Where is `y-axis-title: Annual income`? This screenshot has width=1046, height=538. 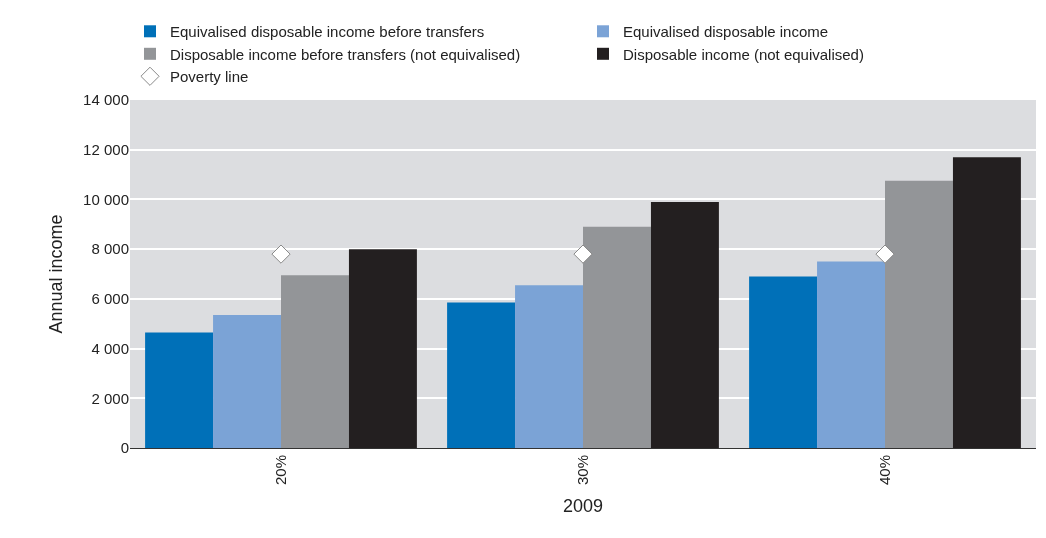
y-axis-title: Annual income is located at coordinates (56, 274).